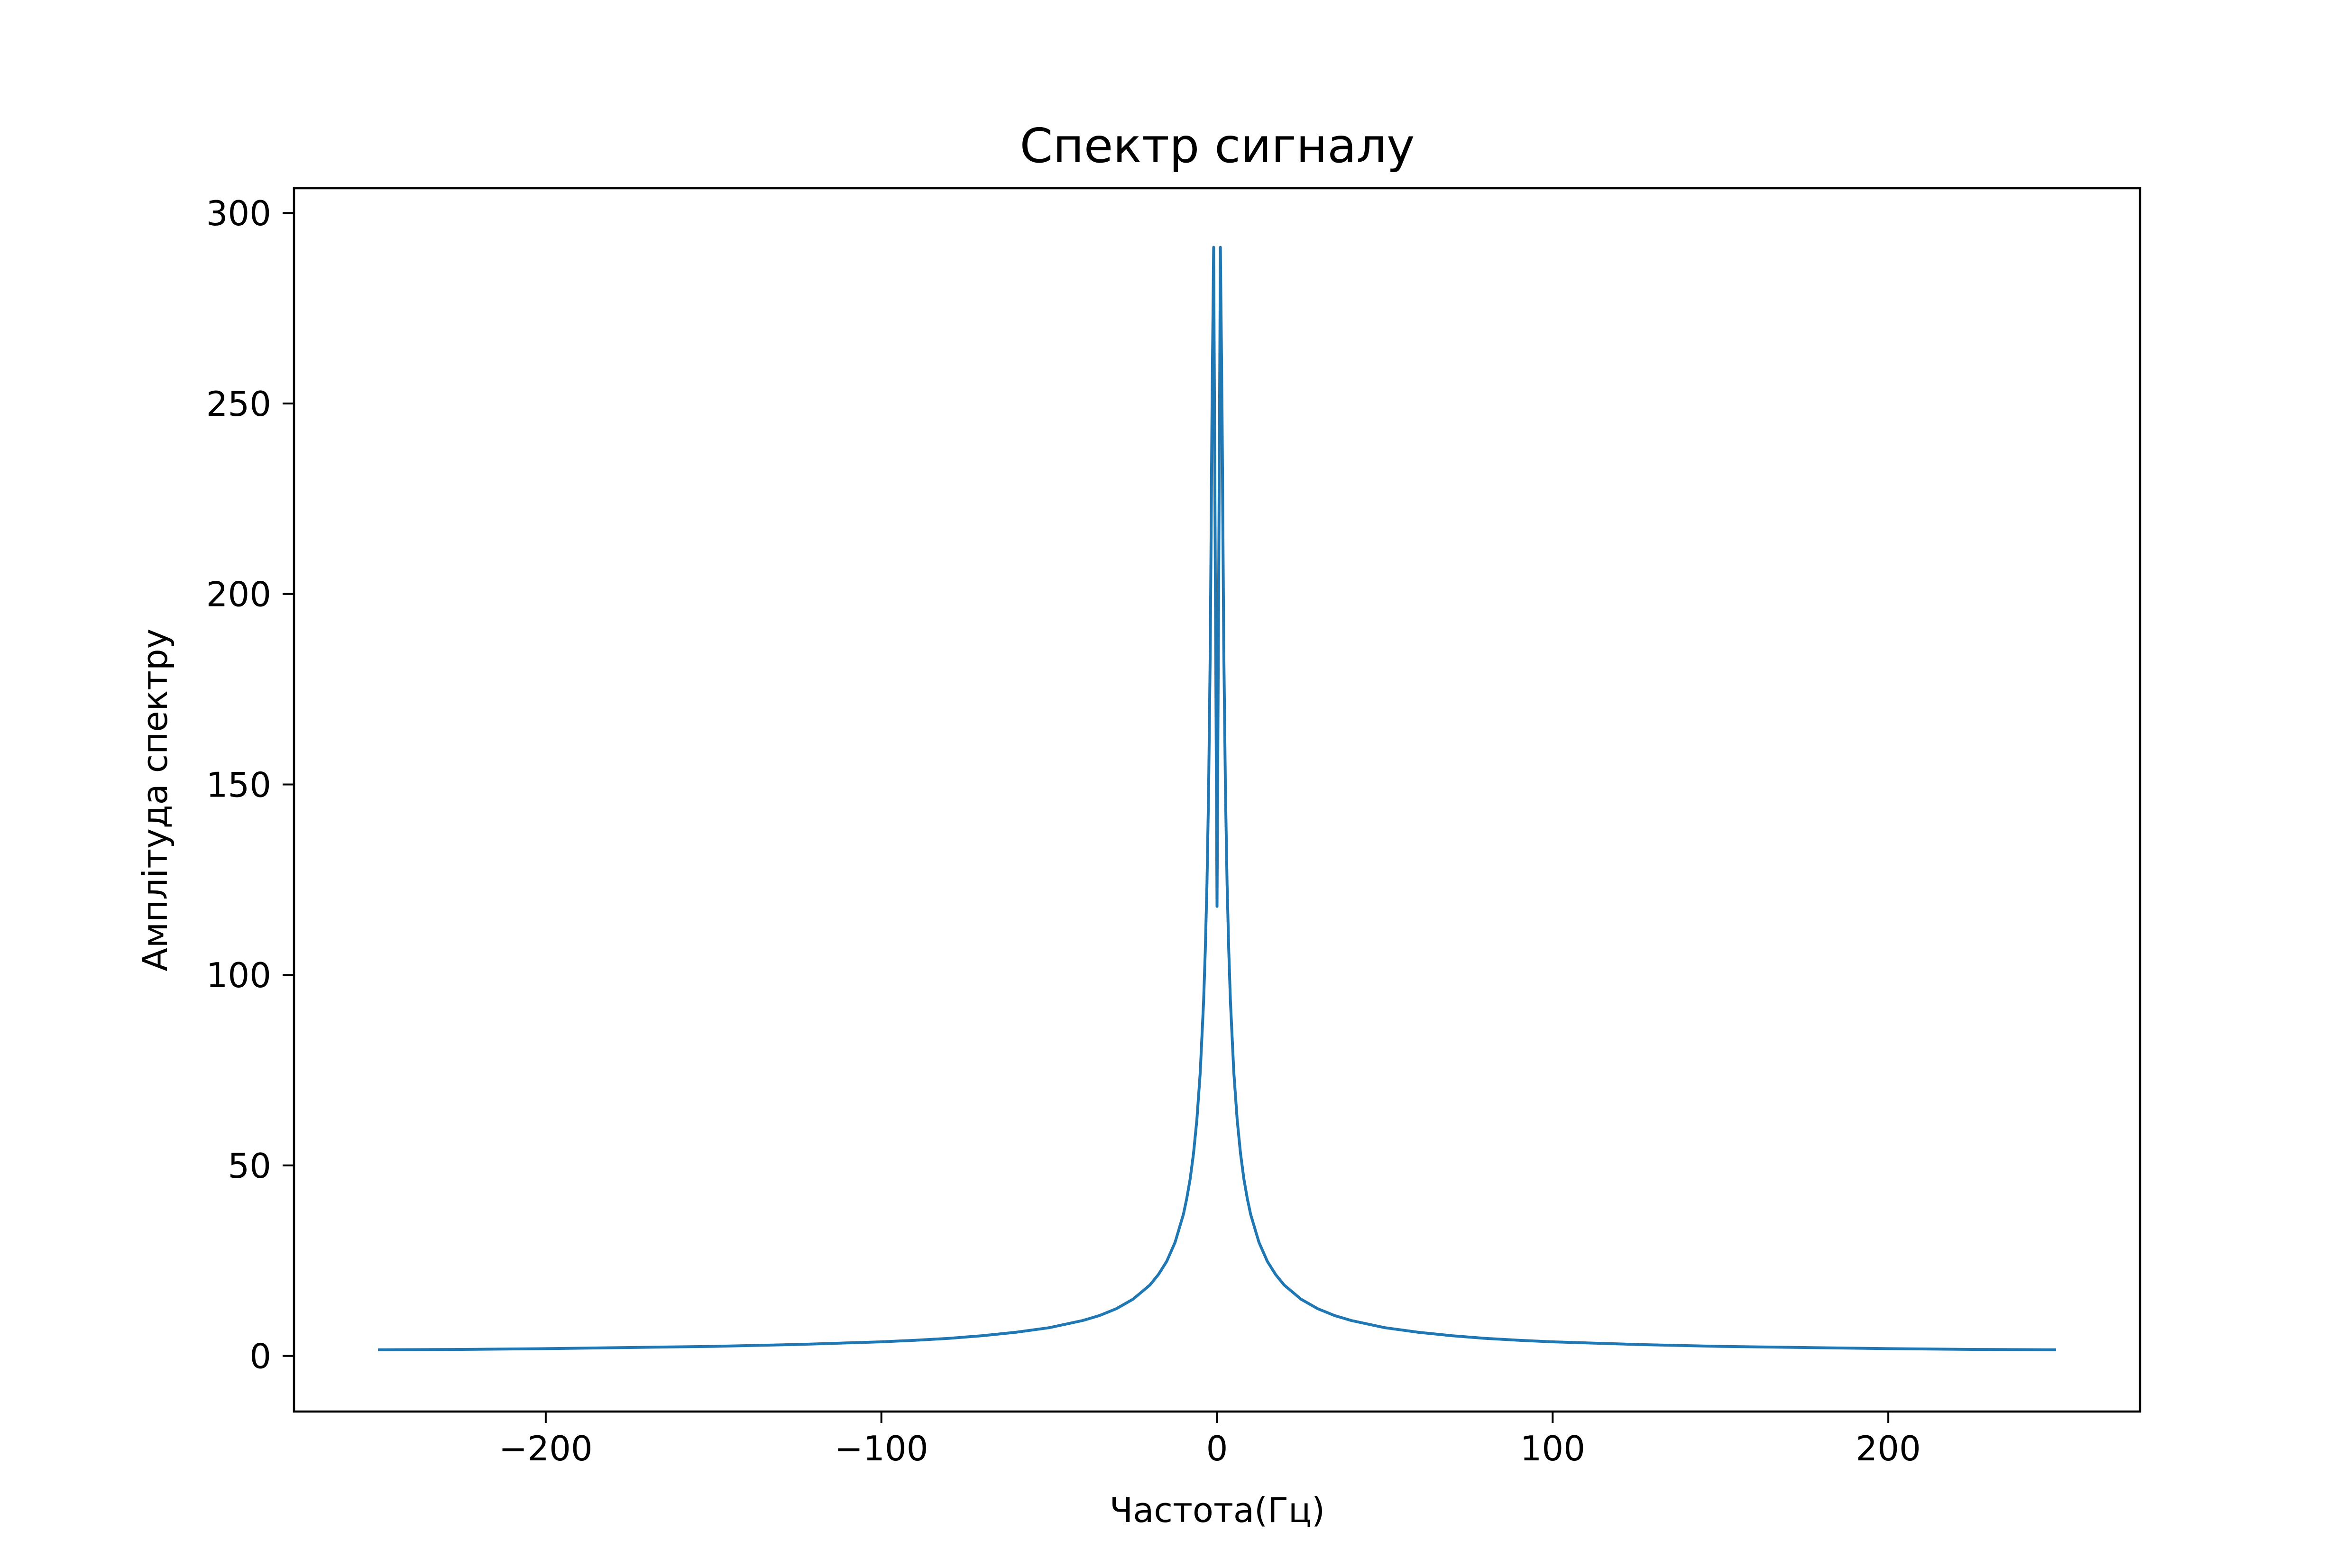  What do you see at coordinates (238, 213) in the screenshot?
I see `y-tick-label: 300` at bounding box center [238, 213].